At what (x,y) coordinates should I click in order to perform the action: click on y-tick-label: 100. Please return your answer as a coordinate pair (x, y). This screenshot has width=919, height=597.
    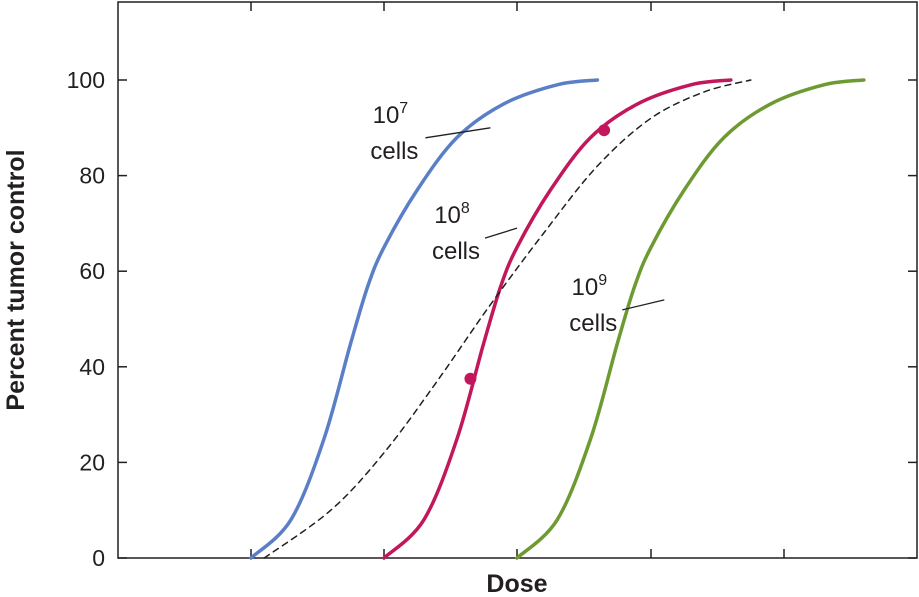
    Looking at the image, I should click on (86, 80).